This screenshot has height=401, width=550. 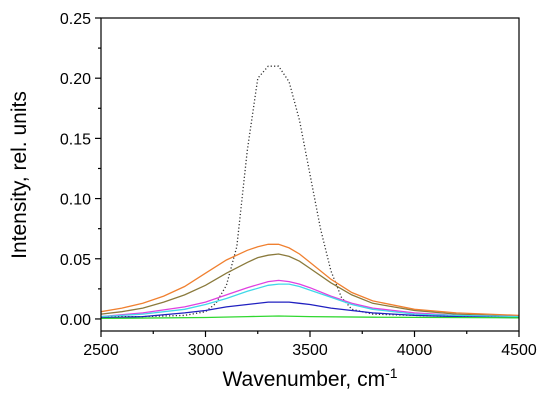 I want to click on x-axis-title: Wavenumber, cm-1, so click(x=309, y=378).